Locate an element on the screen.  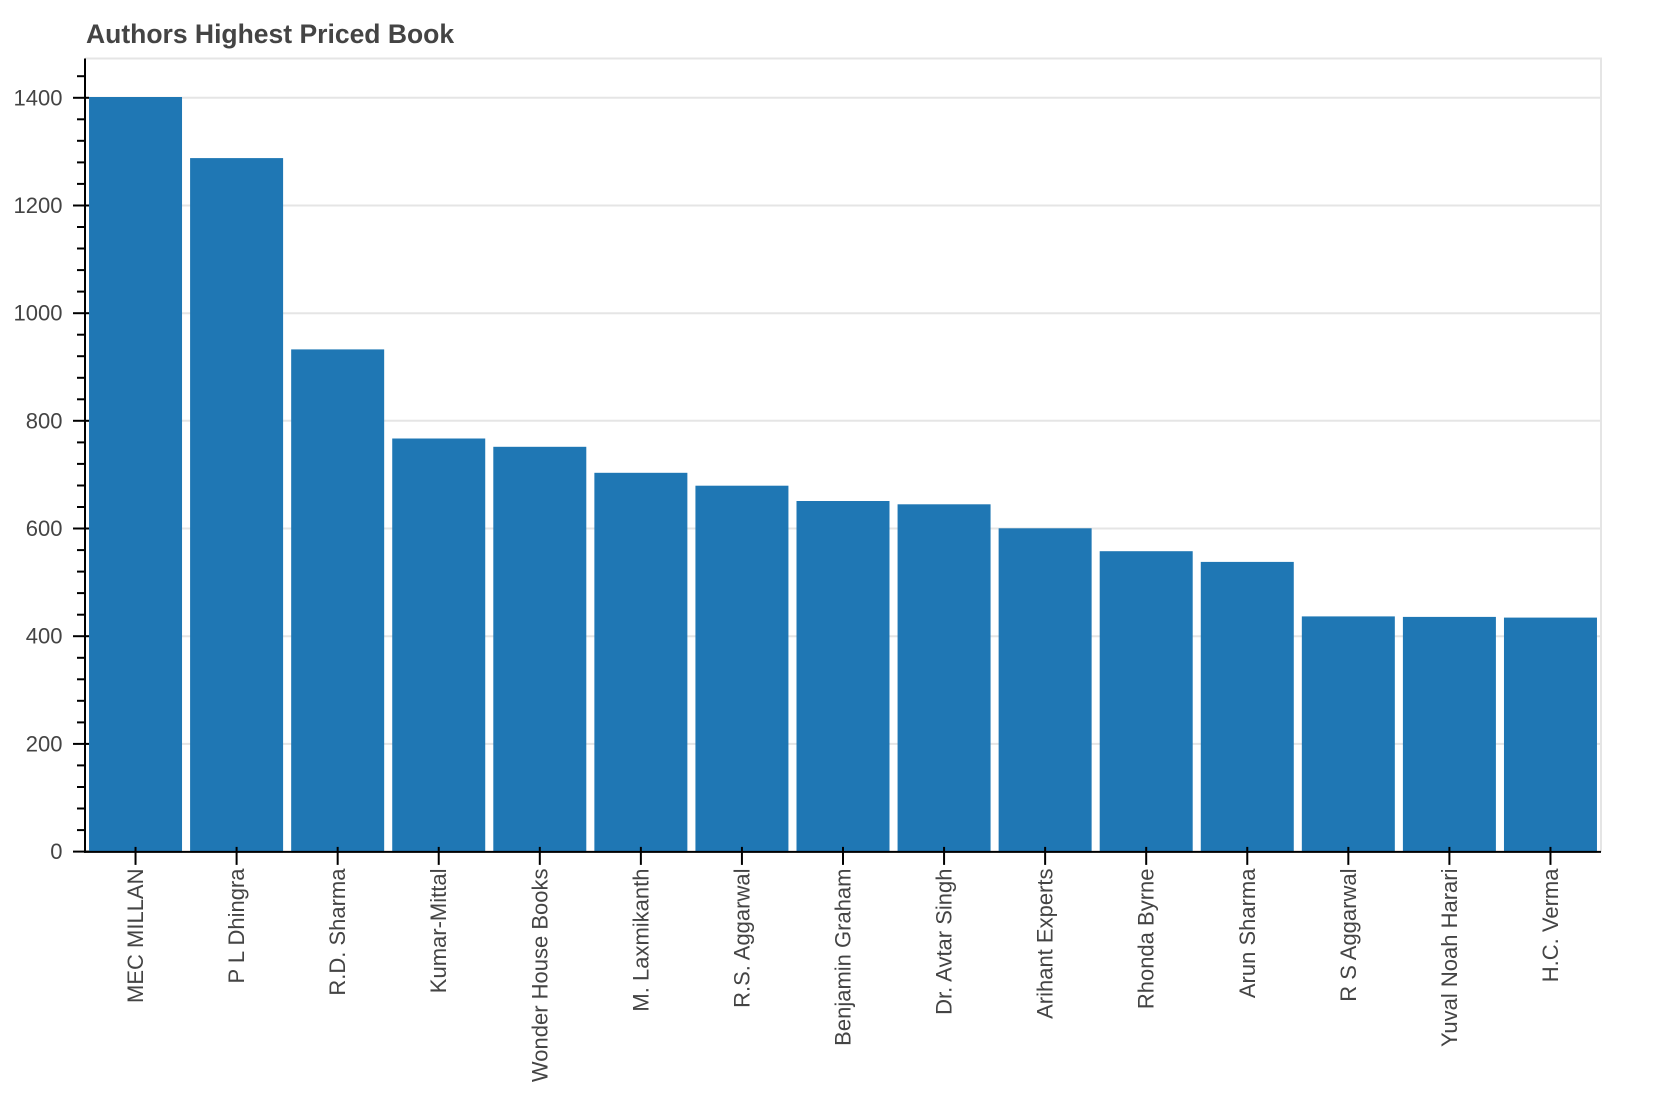
svg-text: 1000 is located at coordinates (38, 313).